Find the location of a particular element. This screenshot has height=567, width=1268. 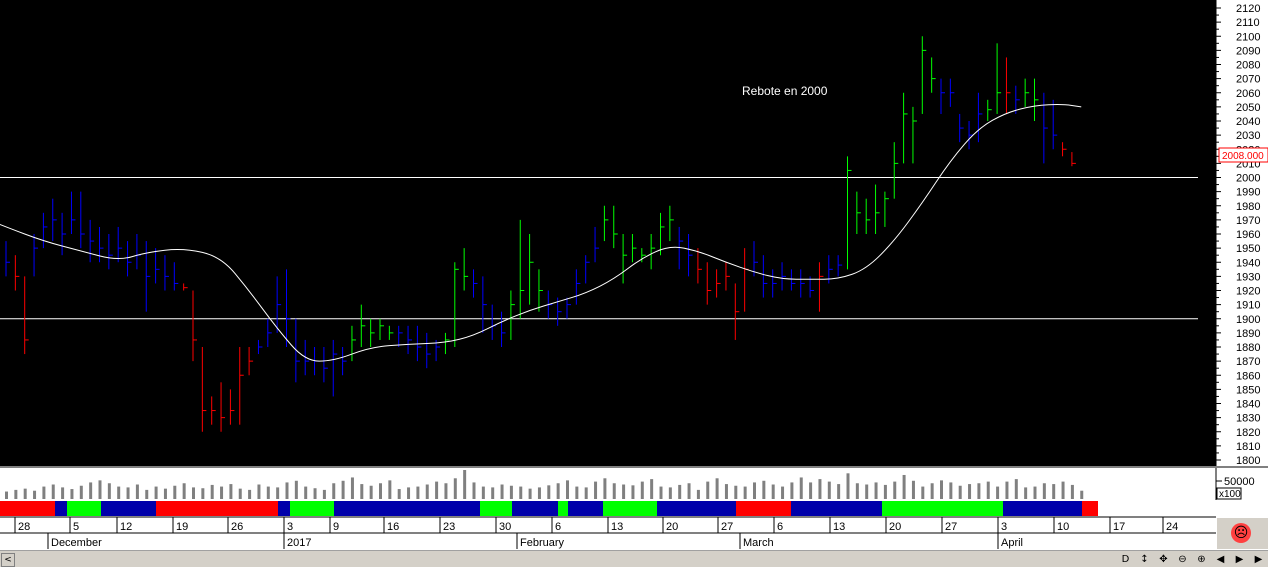

date-day-label: 12 is located at coordinates (126, 527).